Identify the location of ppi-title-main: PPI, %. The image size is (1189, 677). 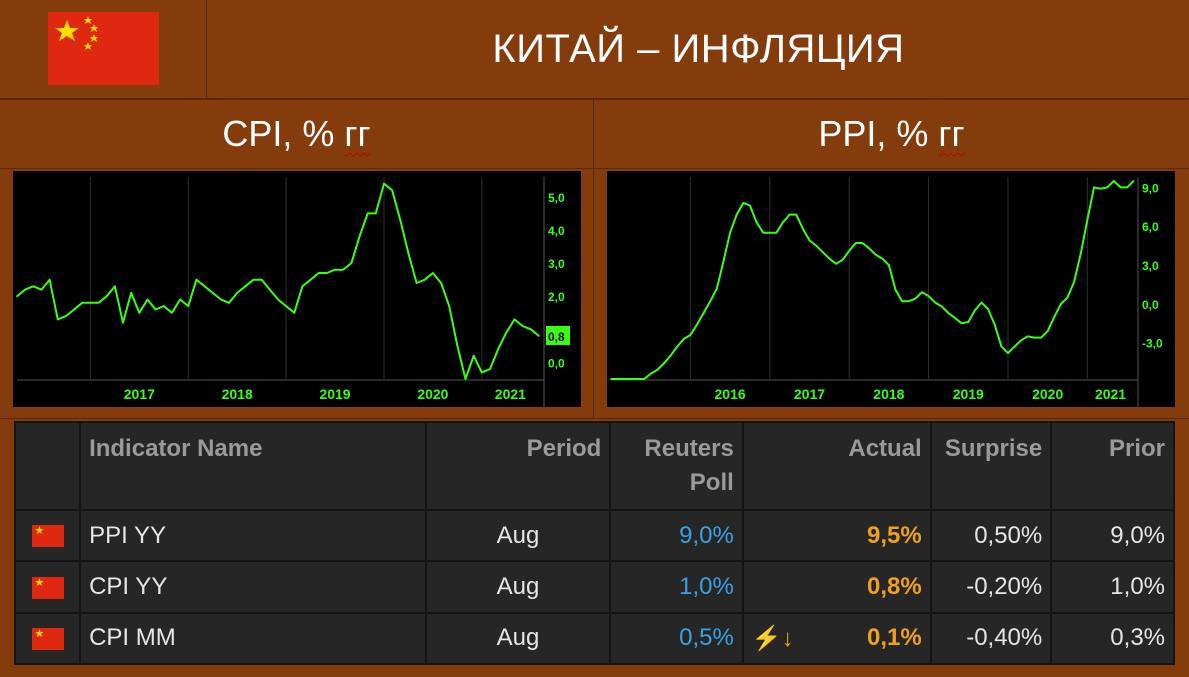
(873, 133).